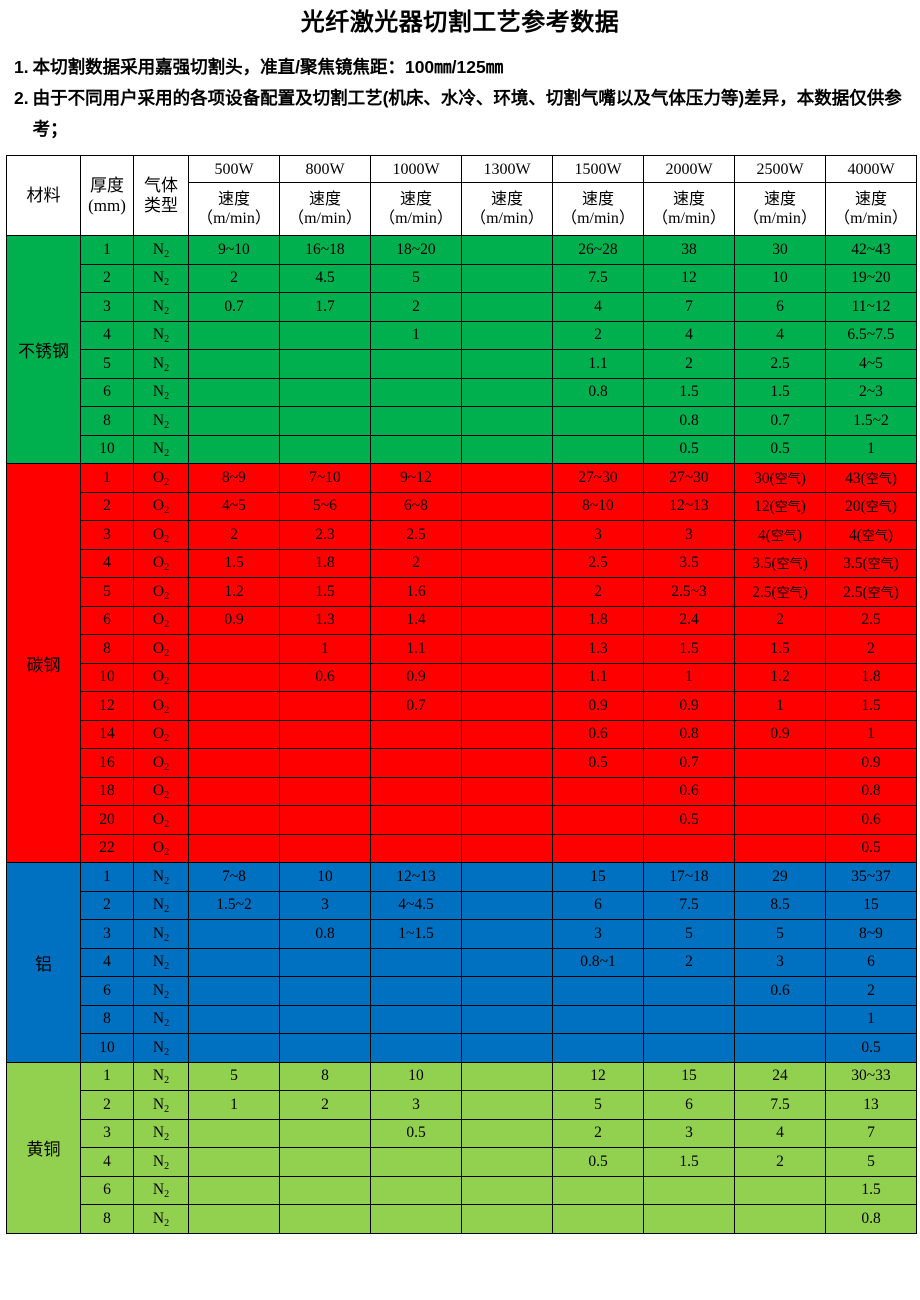 The height and width of the screenshot is (1300, 920). Describe the element at coordinates (780, 250) in the screenshot. I see `speed-cell: 30` at that location.